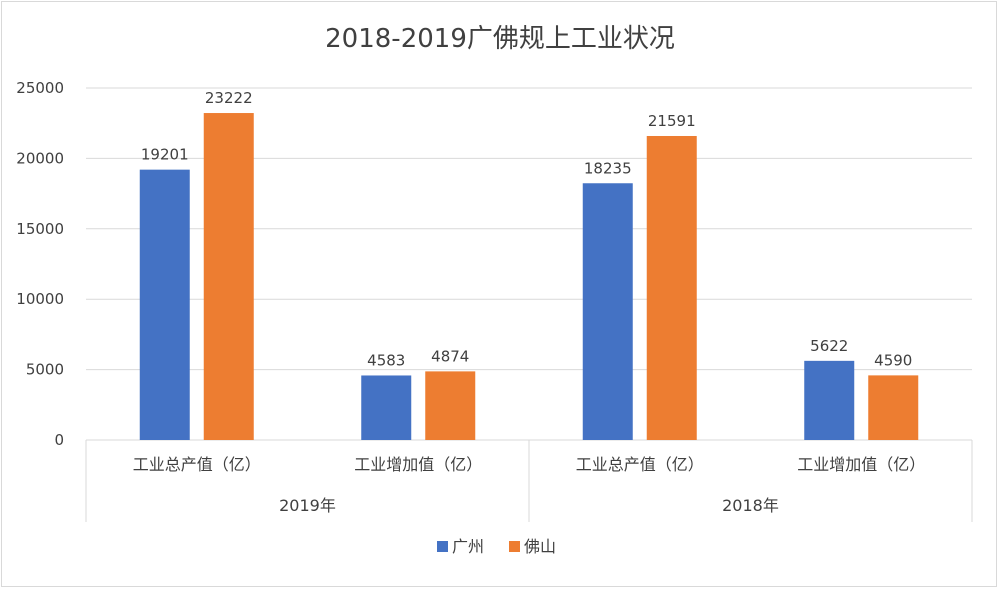  What do you see at coordinates (893, 360) in the screenshot?
I see `data-label: 4590` at bounding box center [893, 360].